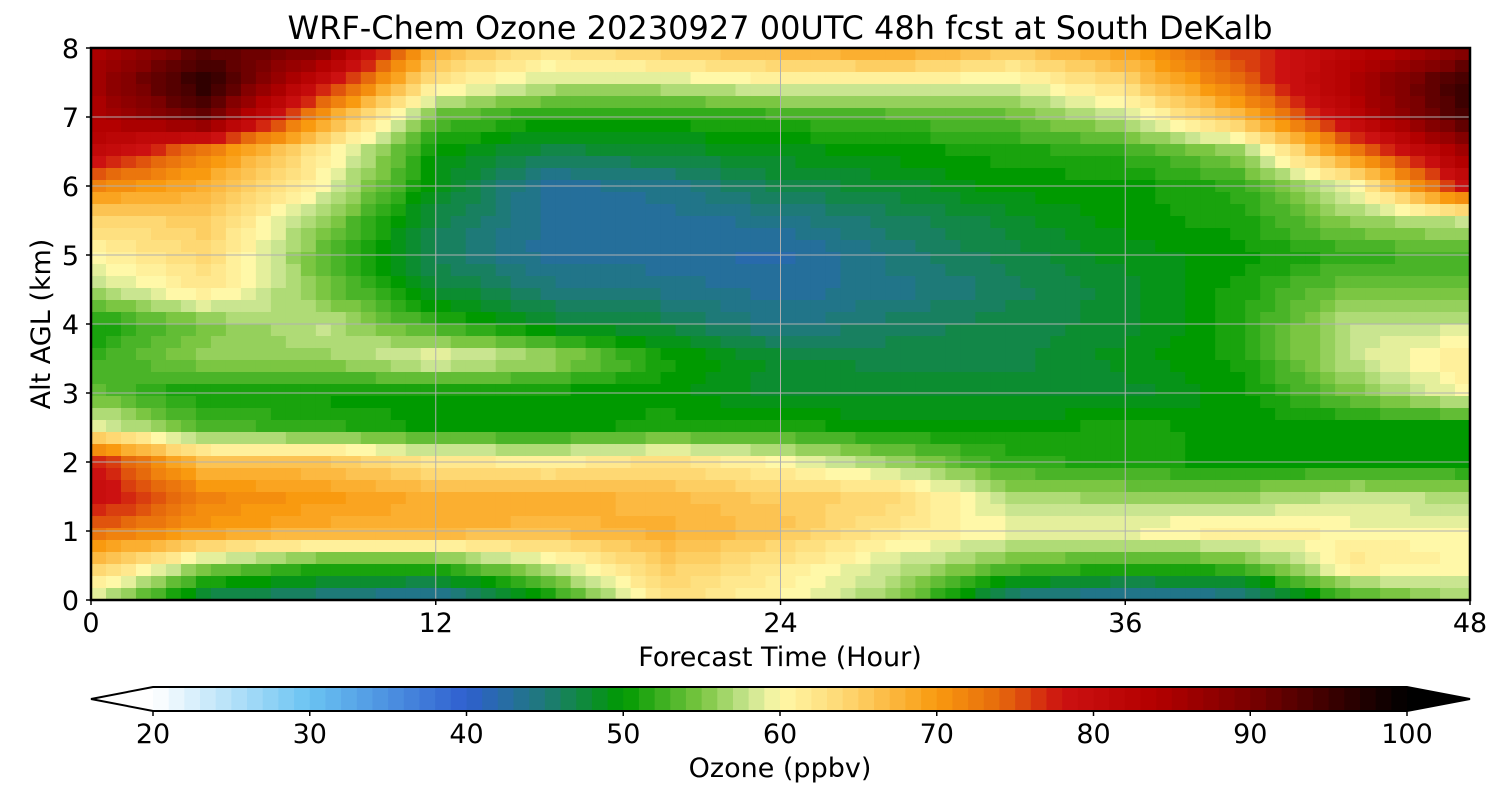 The width and height of the screenshot is (1500, 804). What do you see at coordinates (1125, 623) in the screenshot?
I see `x-tick-label: 36` at bounding box center [1125, 623].